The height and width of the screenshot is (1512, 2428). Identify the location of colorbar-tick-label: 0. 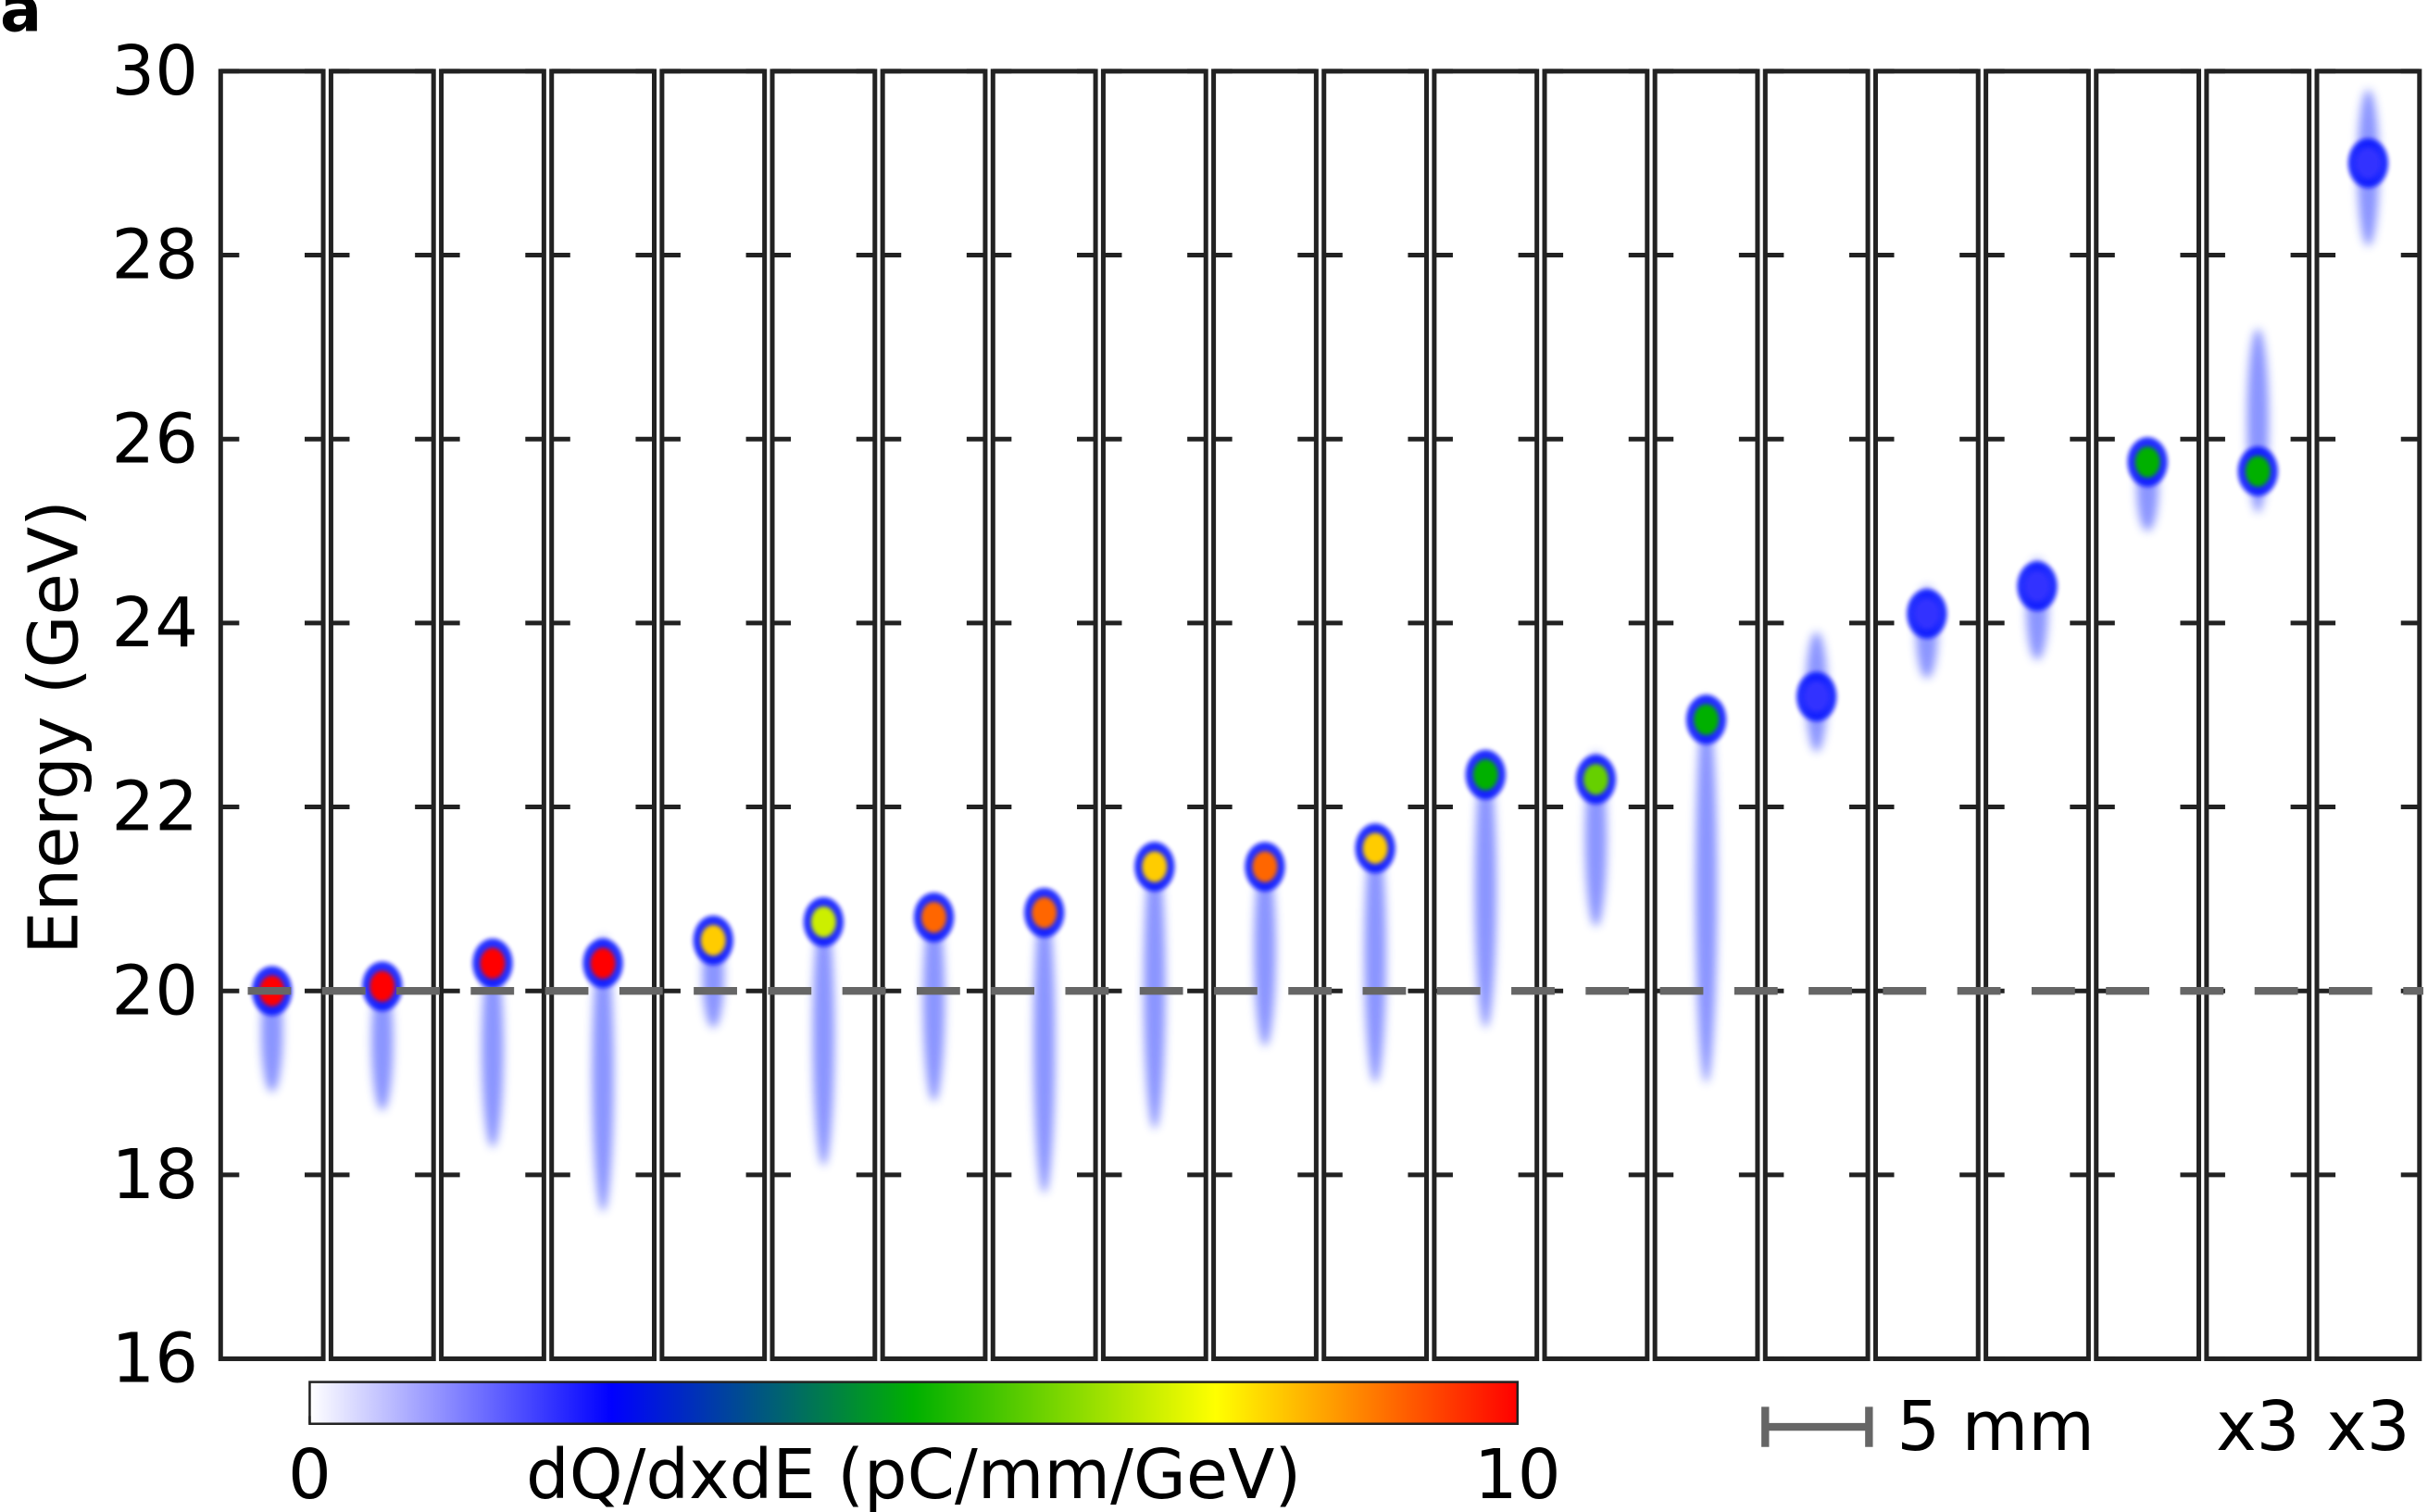
(310, 1474).